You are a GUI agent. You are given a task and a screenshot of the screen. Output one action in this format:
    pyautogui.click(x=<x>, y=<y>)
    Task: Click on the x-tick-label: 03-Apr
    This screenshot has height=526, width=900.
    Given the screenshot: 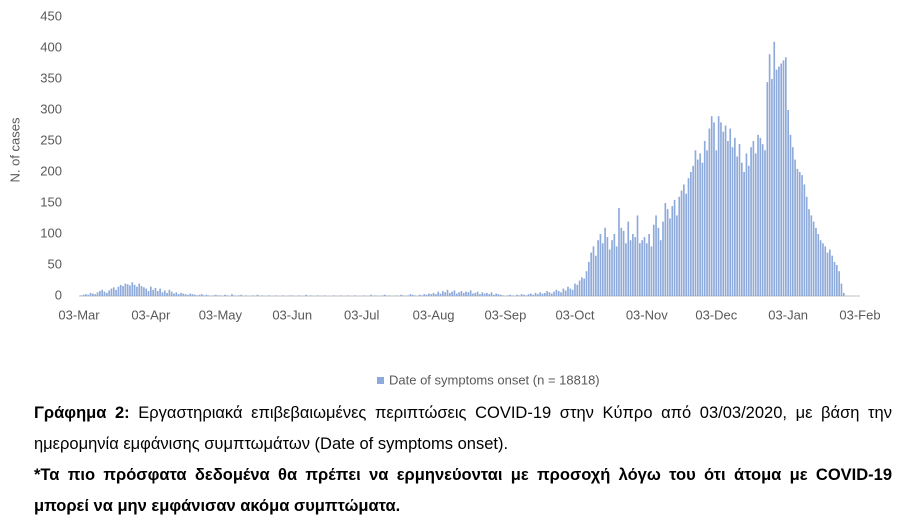 What is the action you would take?
    pyautogui.click(x=151, y=314)
    